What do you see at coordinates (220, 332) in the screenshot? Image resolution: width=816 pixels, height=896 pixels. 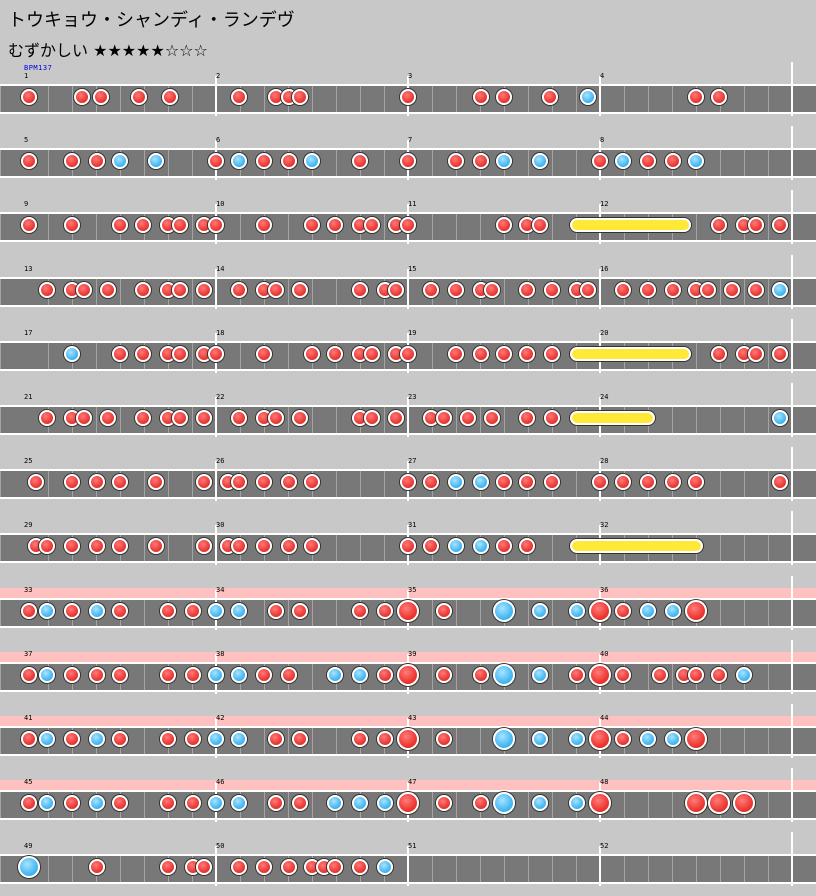 I see `measure-number: 18` at bounding box center [220, 332].